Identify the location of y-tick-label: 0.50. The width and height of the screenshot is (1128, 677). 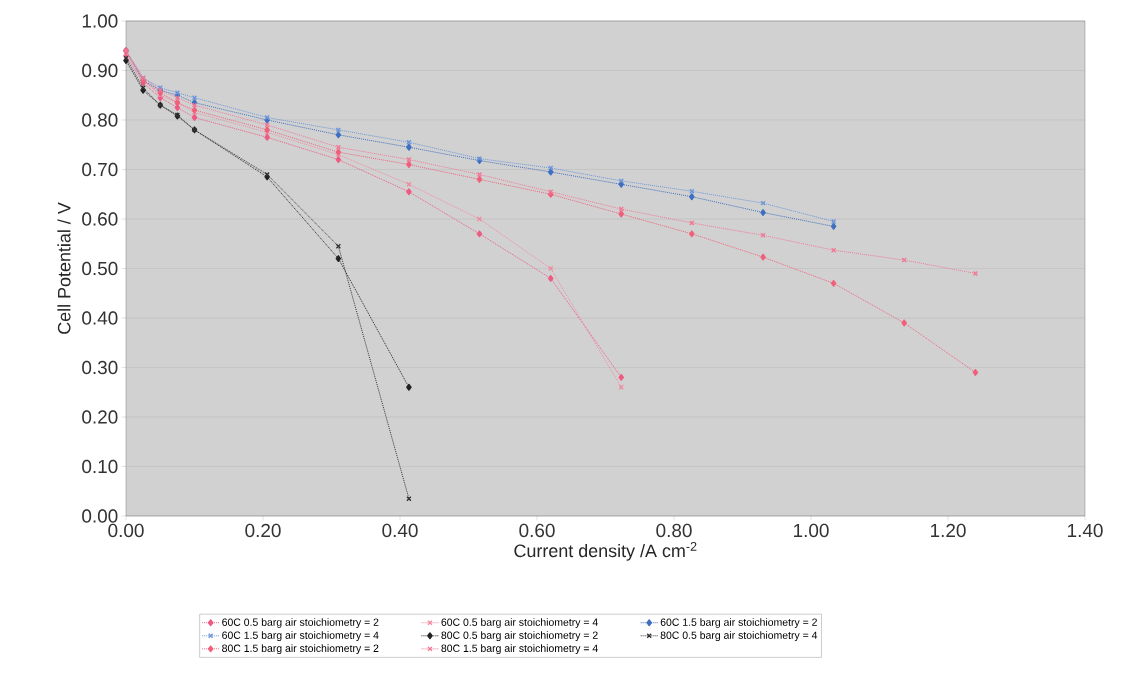
(100, 268).